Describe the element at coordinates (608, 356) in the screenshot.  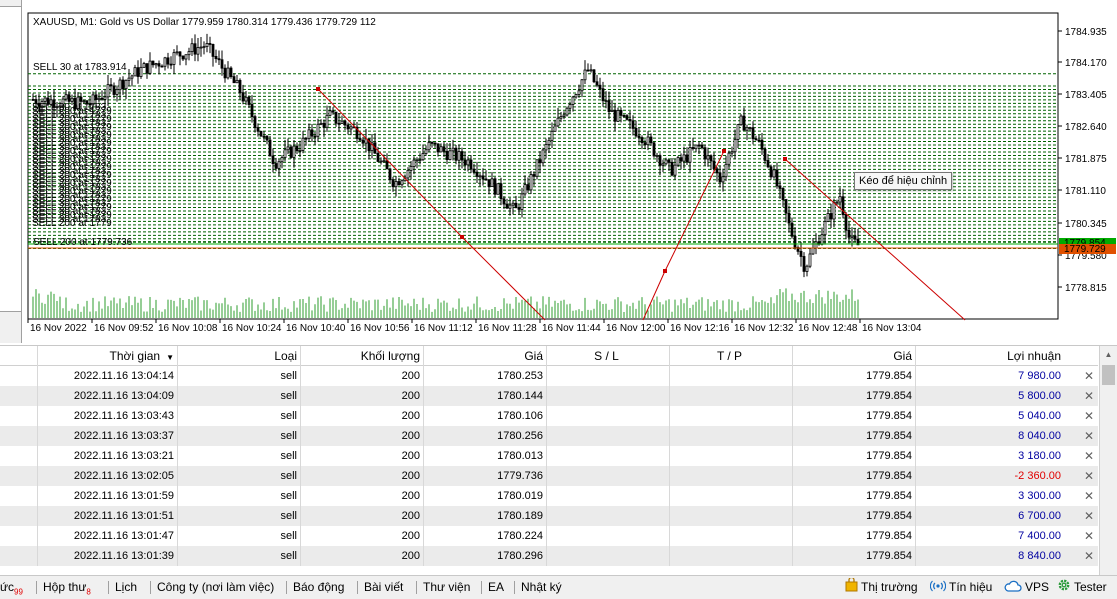
I see `column-header-sl: S / L` at that location.